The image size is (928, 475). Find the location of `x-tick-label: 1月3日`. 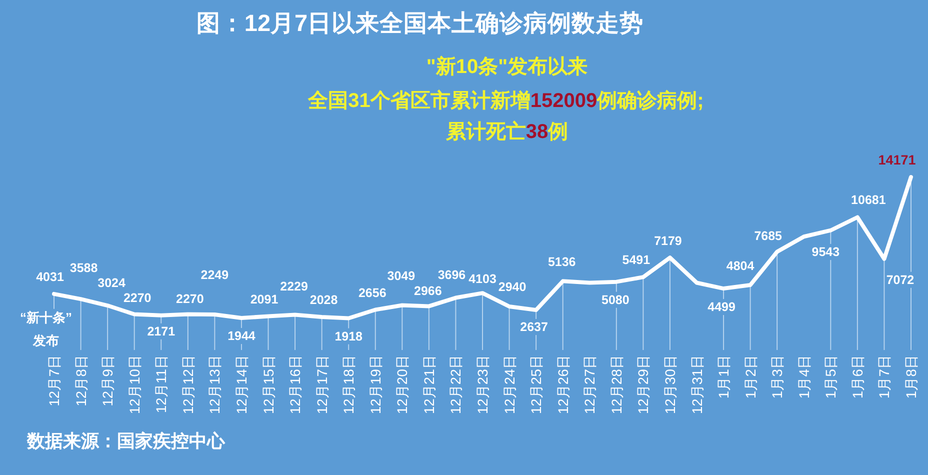

x-tick-label: 1月3日 is located at coordinates (777, 377).